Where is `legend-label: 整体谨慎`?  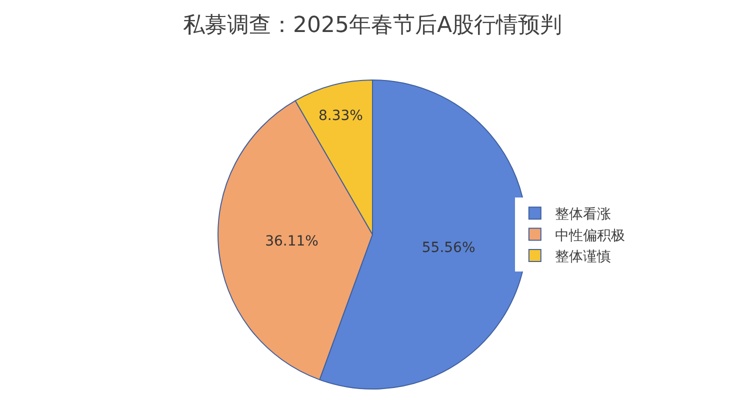
legend-label: 整体谨慎 is located at coordinates (582, 256).